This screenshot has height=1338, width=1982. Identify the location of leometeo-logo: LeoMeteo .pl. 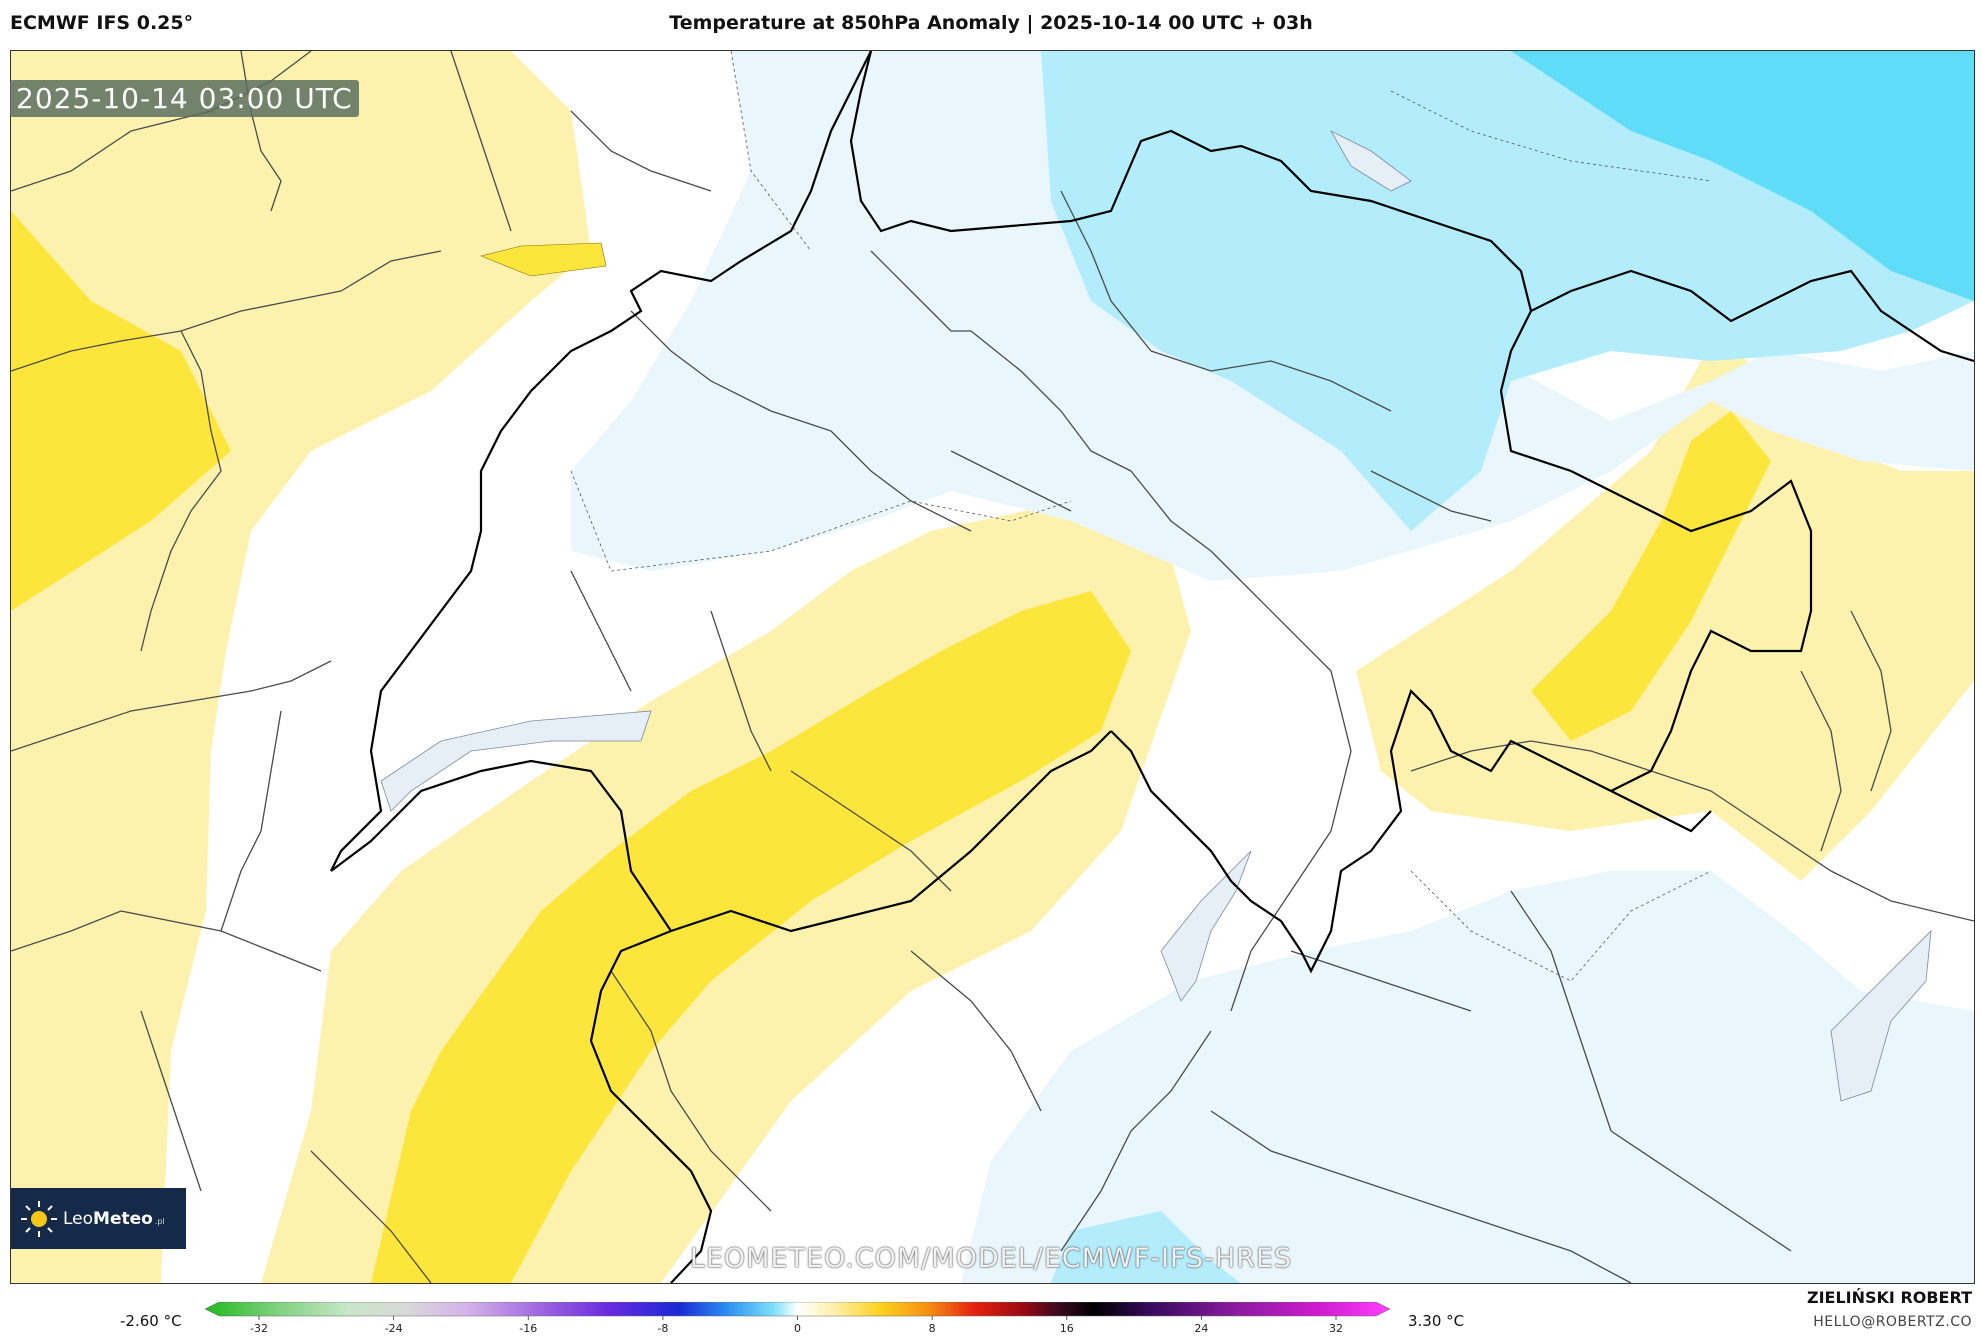
(98, 1218).